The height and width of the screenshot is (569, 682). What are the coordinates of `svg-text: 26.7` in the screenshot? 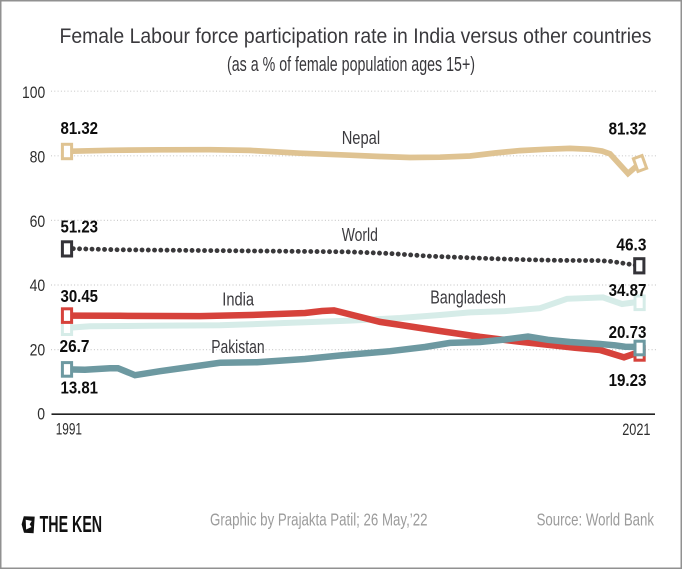 It's located at (75, 346).